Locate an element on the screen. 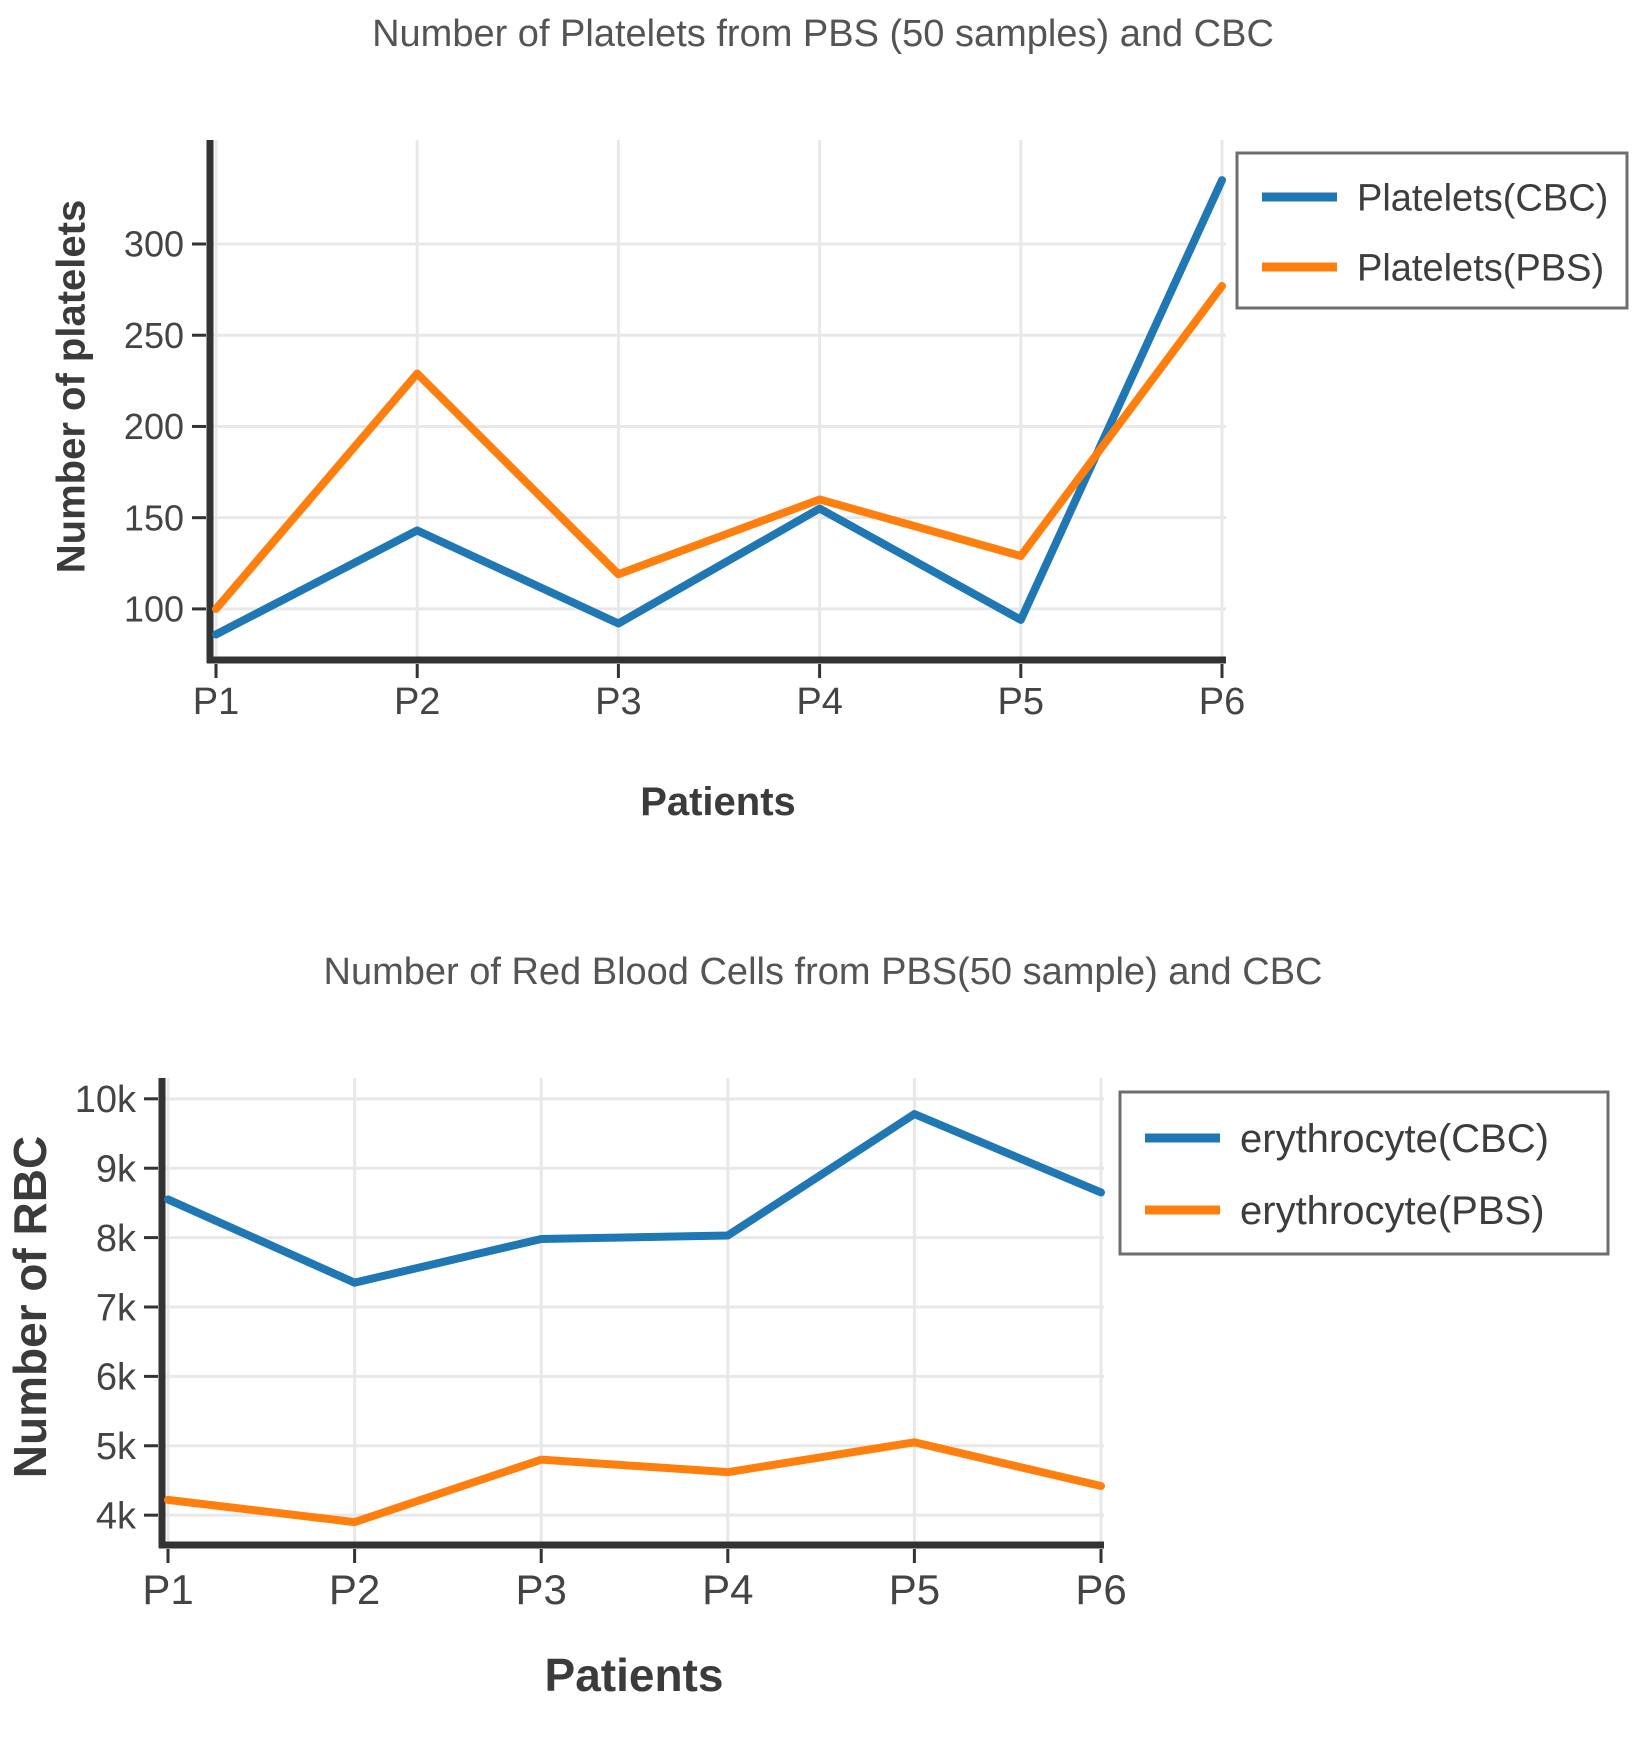 The height and width of the screenshot is (1748, 1646). legend-label-erythrocyte(PBS): erythrocyte(PBS) is located at coordinates (1392, 1211).